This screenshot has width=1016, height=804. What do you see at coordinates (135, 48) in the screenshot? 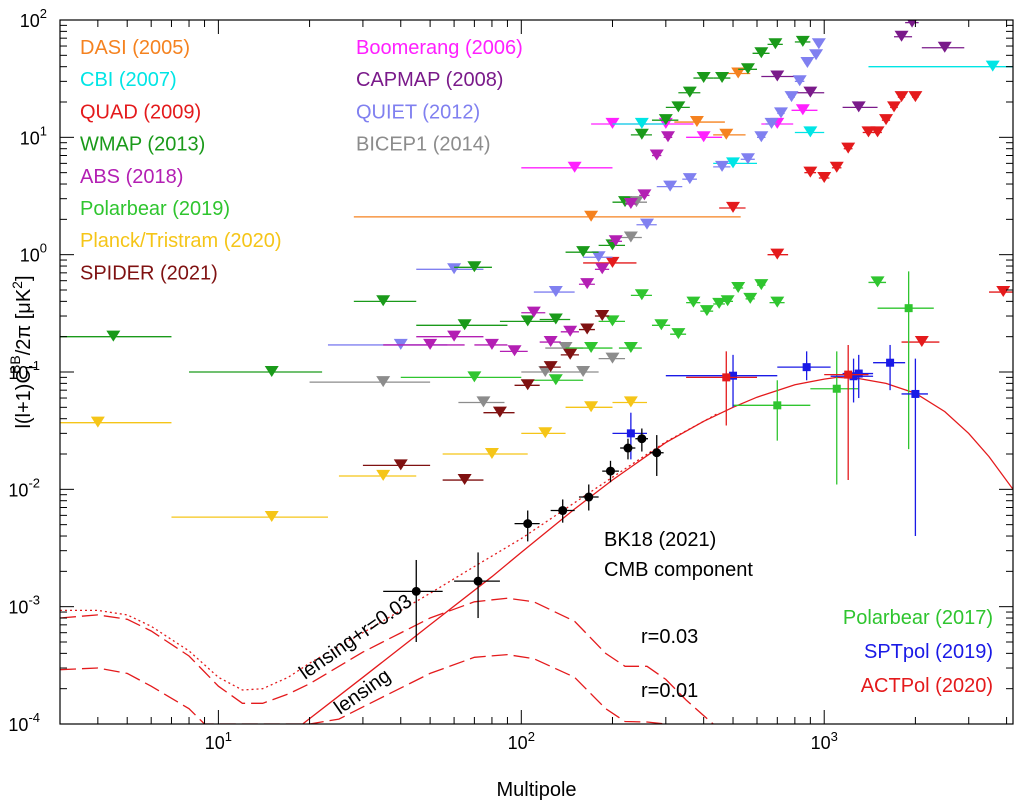
I see `legend-entry: DASI (2005)` at bounding box center [135, 48].